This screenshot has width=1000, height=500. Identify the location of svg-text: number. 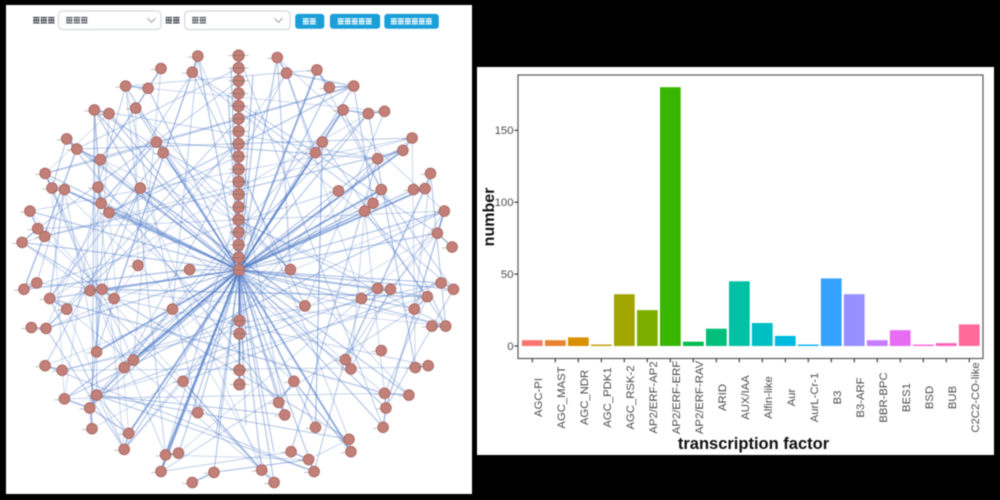
(489, 217).